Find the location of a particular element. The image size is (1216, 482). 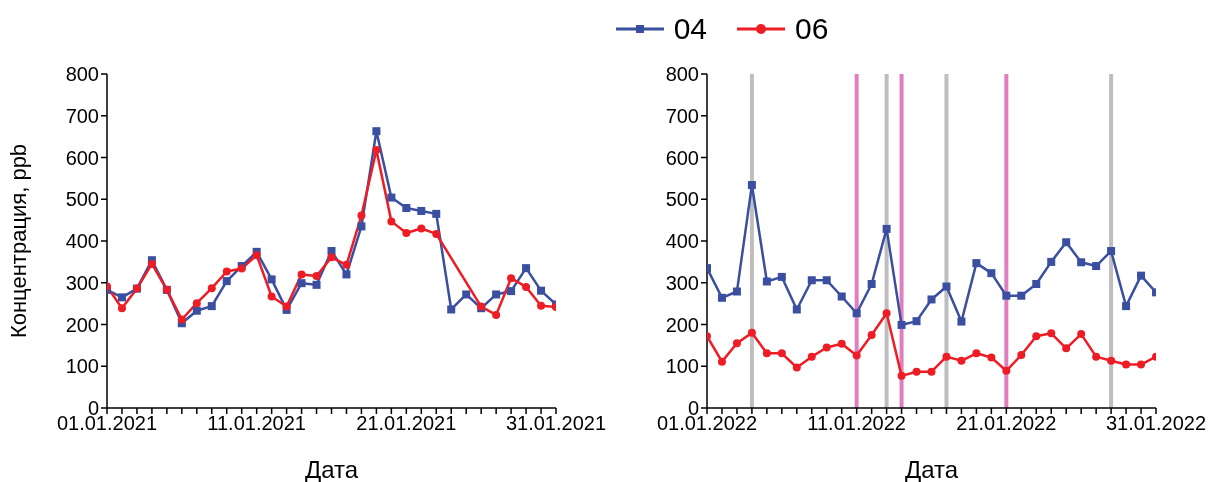

x-tick-label: 31.01.2021 is located at coordinates (556, 423).